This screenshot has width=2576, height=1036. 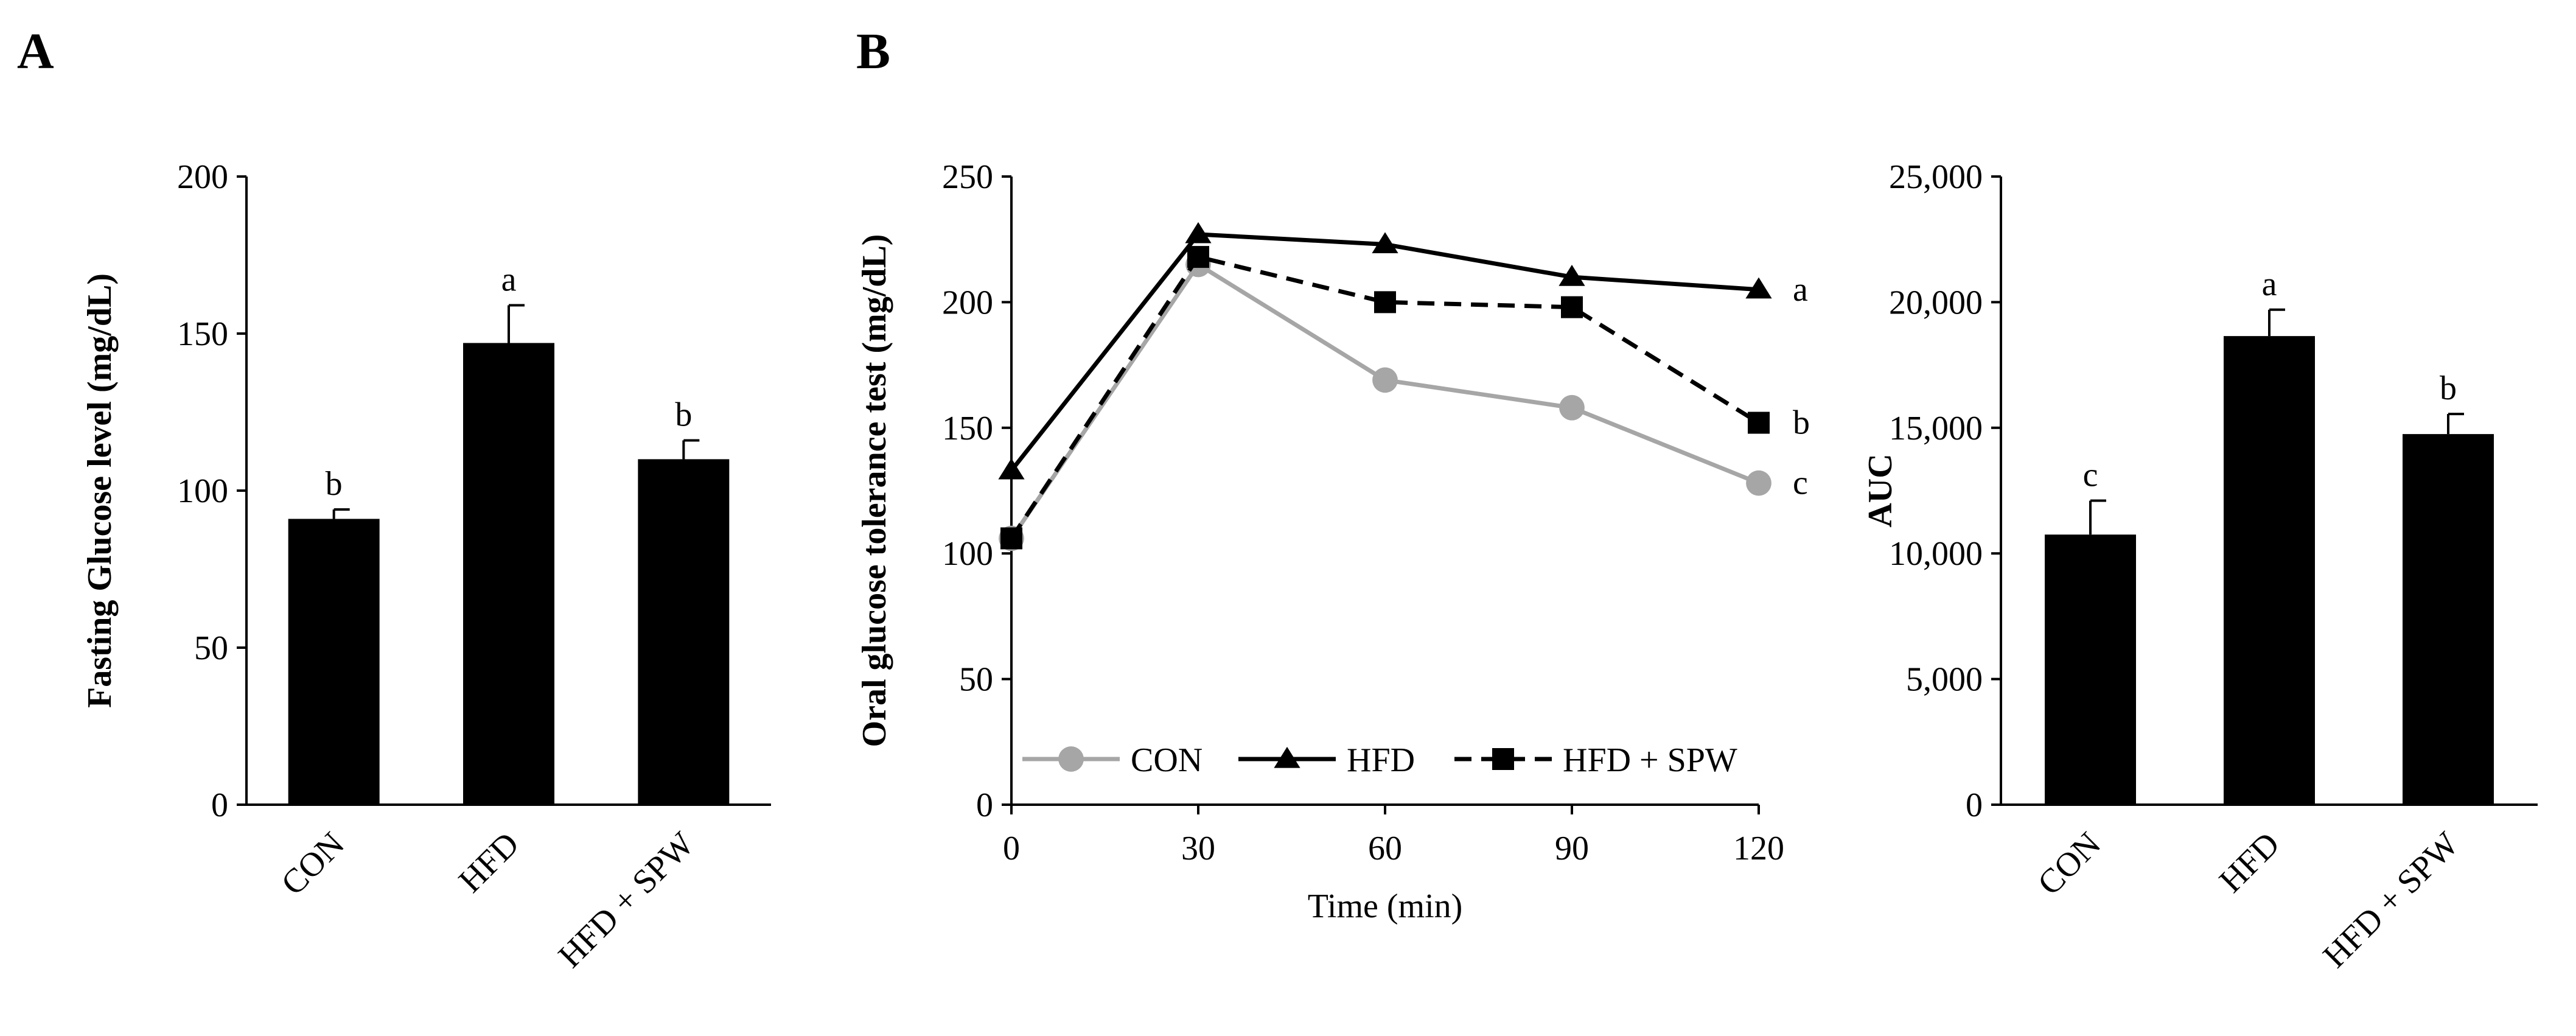 I want to click on x-tick-label: 0, so click(x=1011, y=848).